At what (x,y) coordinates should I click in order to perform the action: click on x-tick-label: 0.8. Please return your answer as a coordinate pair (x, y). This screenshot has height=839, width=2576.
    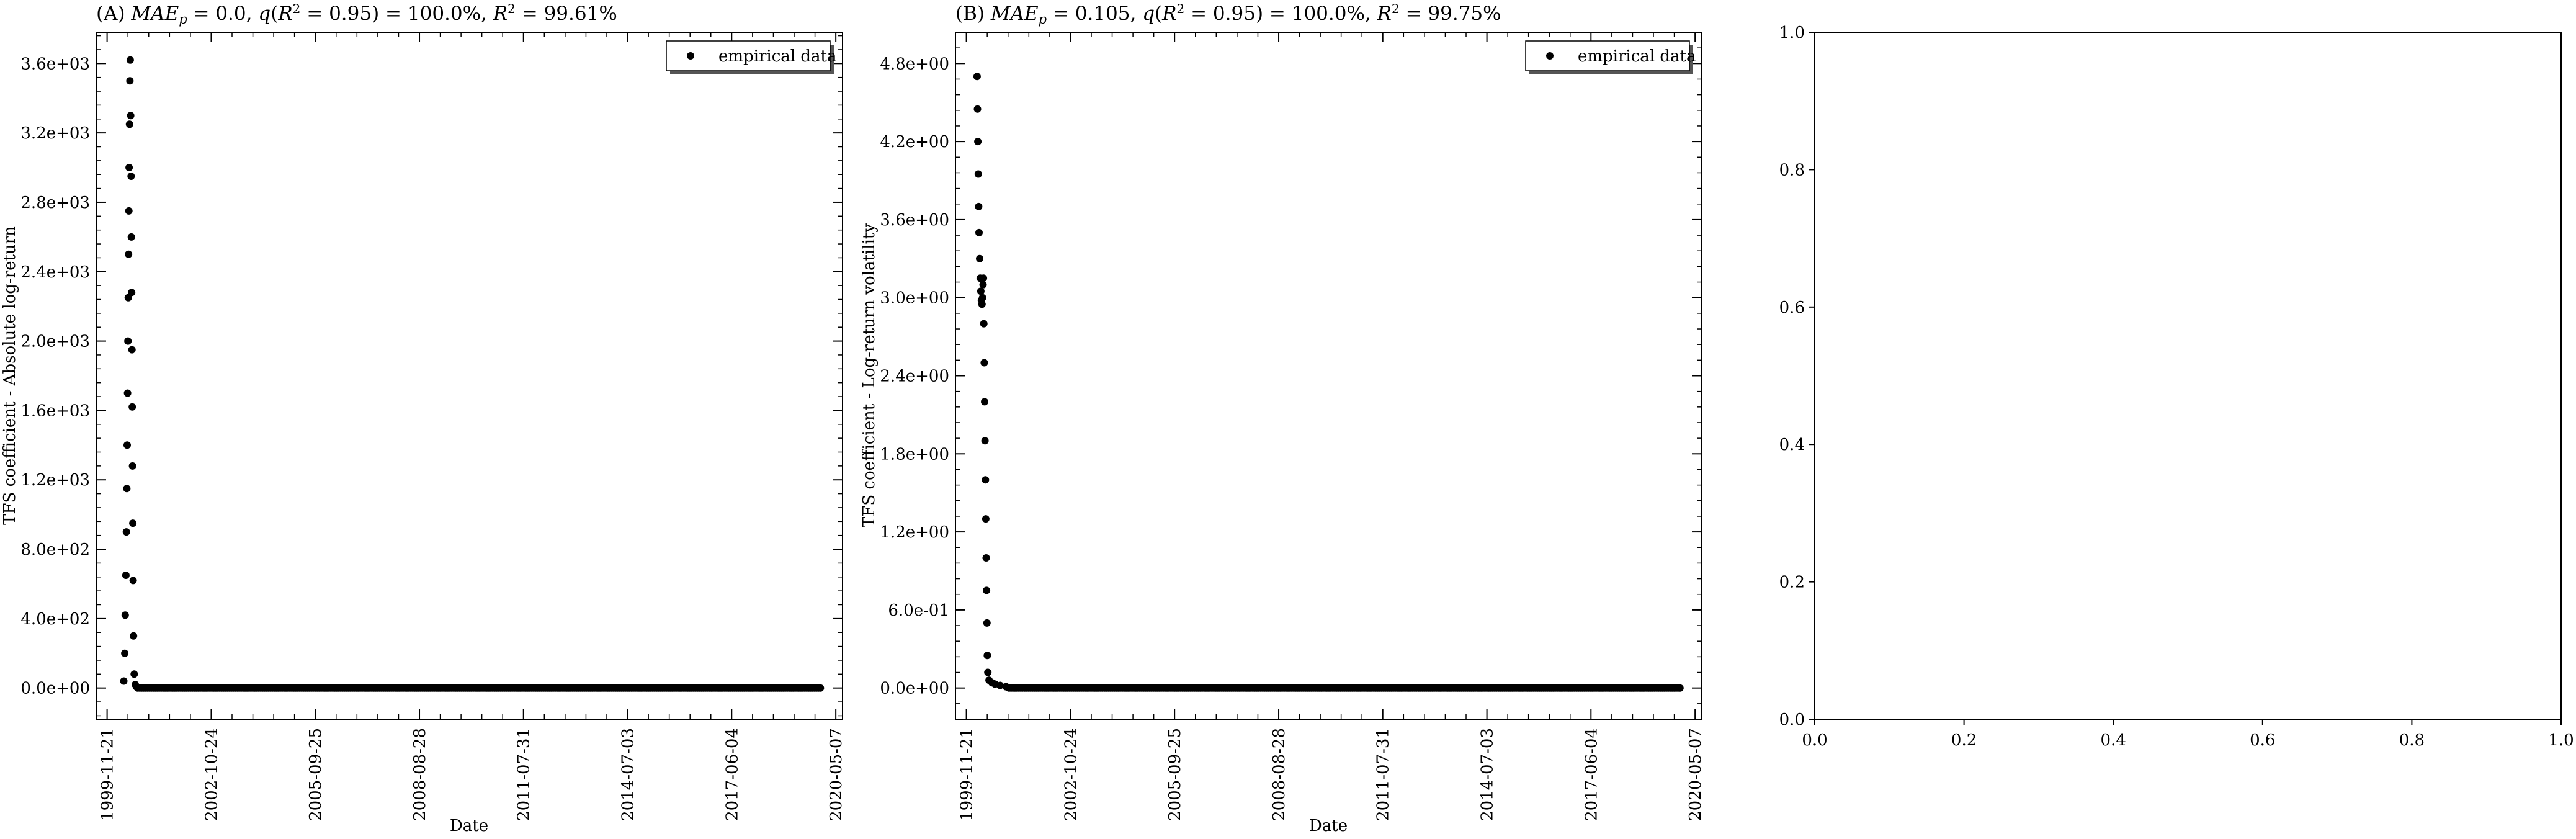
    Looking at the image, I should click on (2412, 741).